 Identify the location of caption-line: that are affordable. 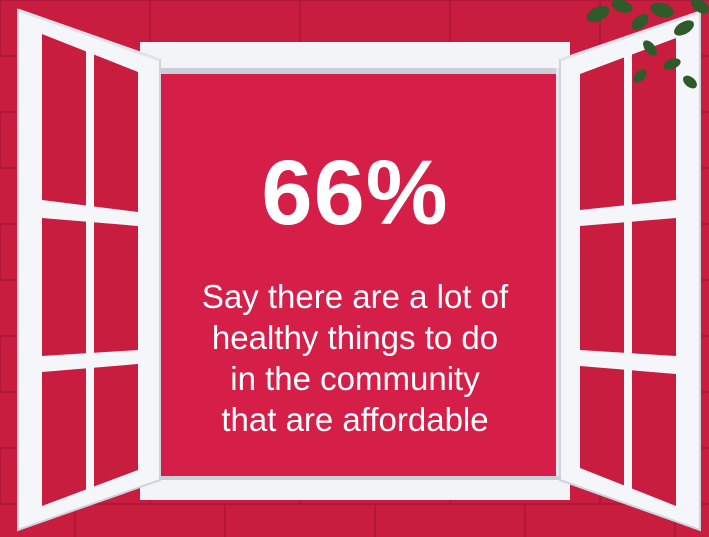
(355, 419).